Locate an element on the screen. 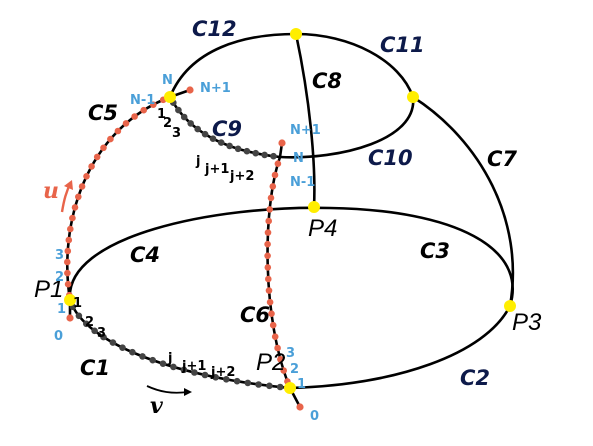  u-arrow-head-icon is located at coordinates (68, 185).